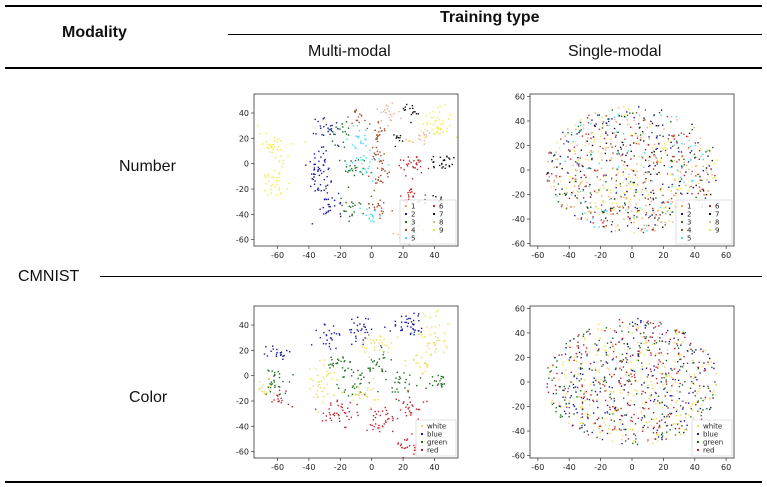 This screenshot has width=767, height=487. I want to click on group-label-cmnist: CMNIST, so click(49, 276).